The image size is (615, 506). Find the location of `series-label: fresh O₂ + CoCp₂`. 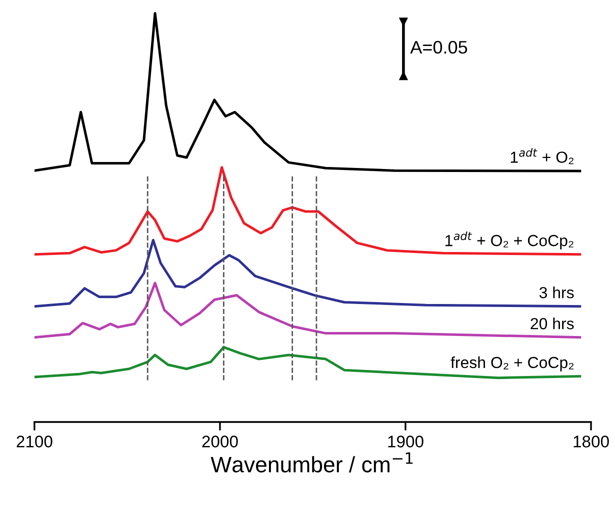

series-label: fresh O₂ + CoCp₂ is located at coordinates (512, 364).